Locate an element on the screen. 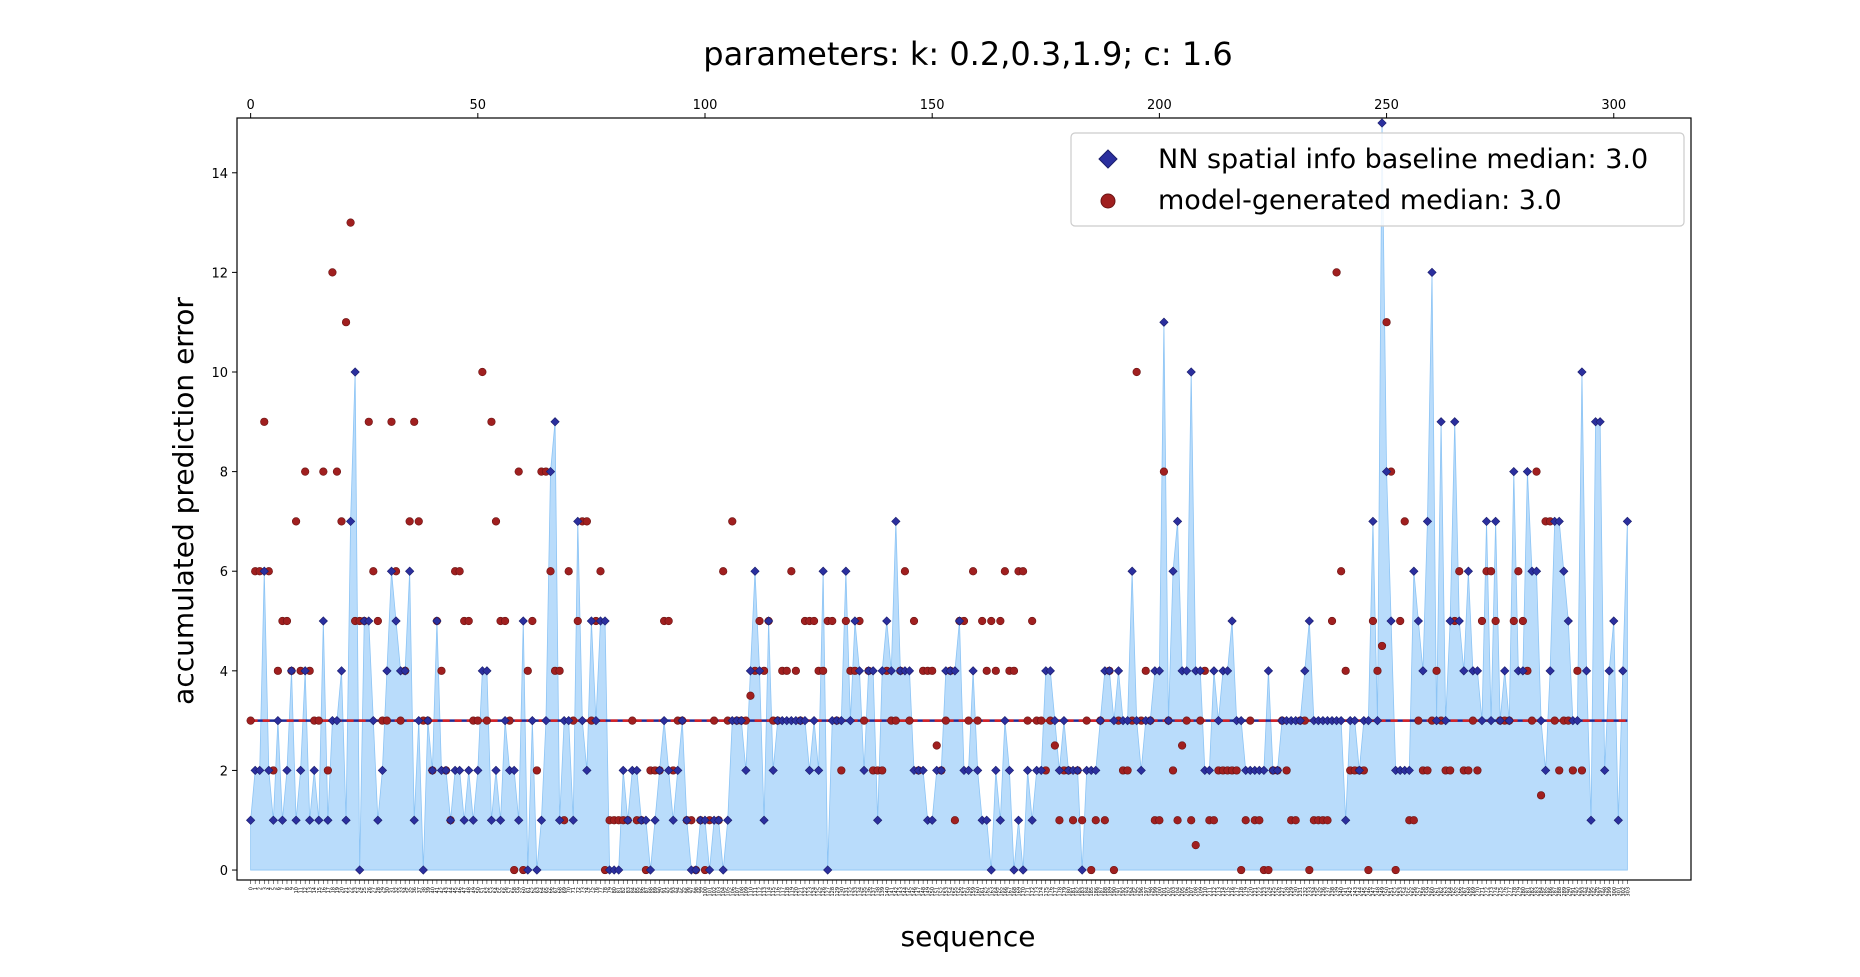  x-bottom-tick-label: 249 is located at coordinates (1383, 892).